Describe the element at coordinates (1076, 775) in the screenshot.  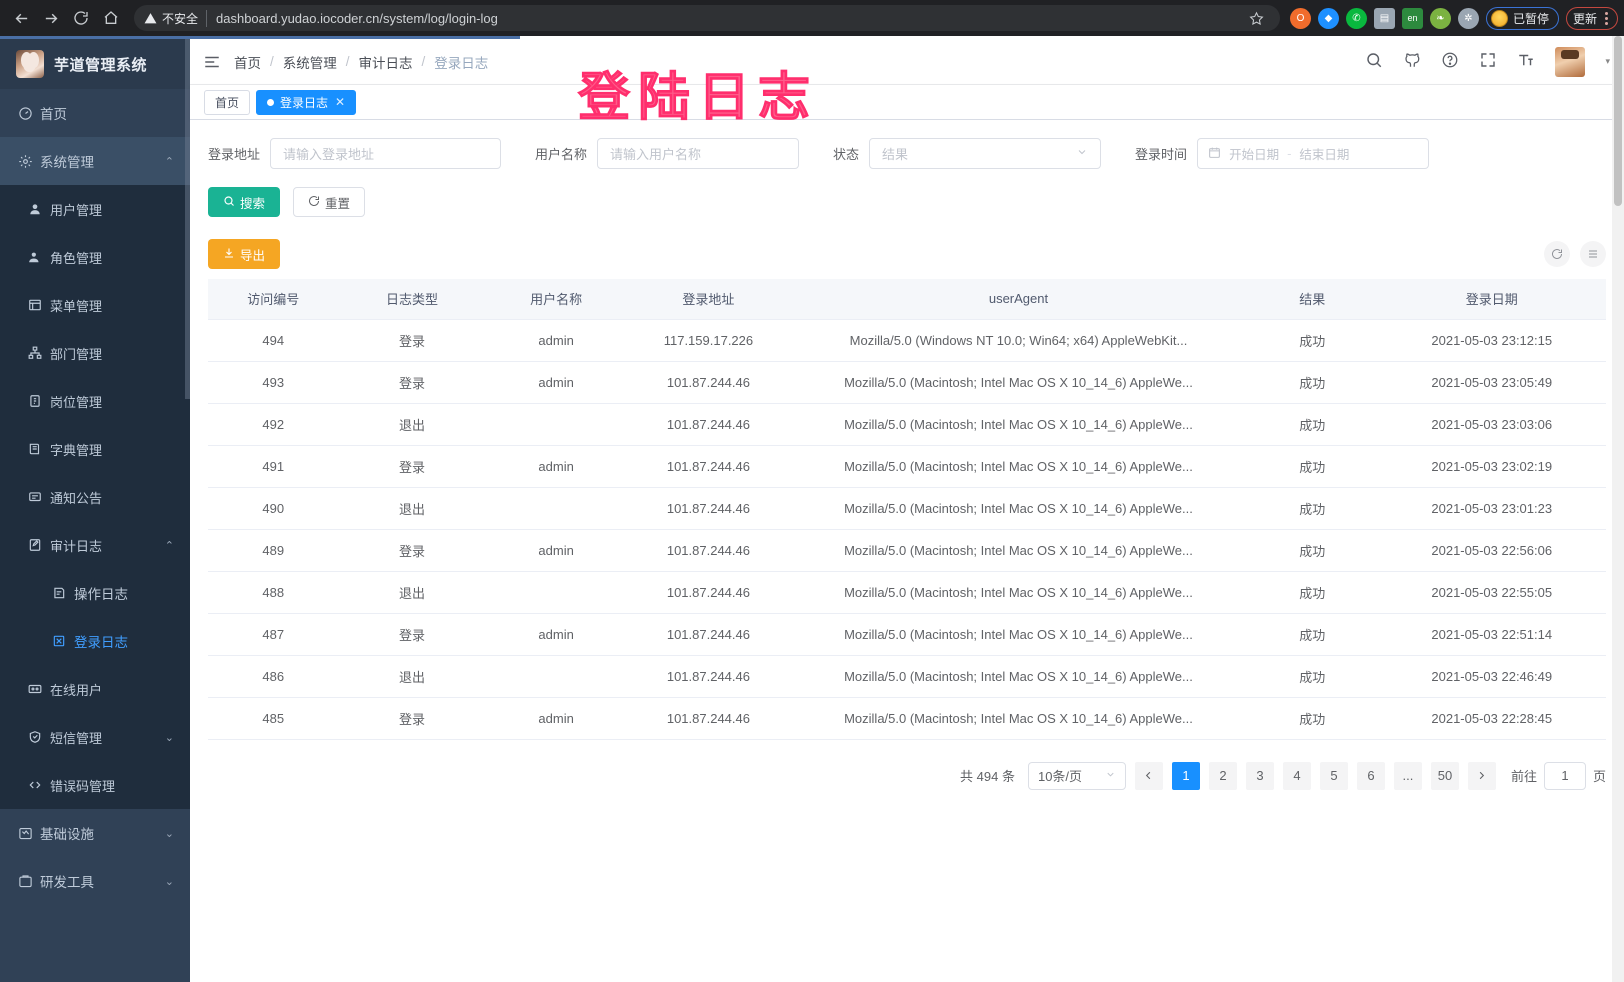
I see `page-size-select: 10条/页` at that location.